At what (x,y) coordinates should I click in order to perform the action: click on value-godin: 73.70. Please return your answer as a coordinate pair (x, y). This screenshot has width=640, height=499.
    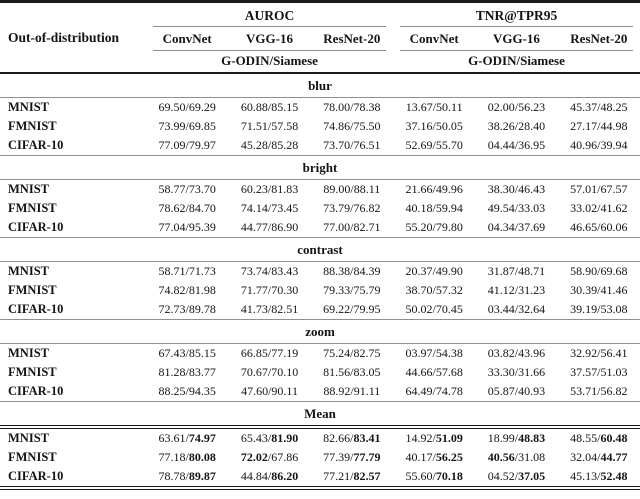
    Looking at the image, I should click on (337, 145).